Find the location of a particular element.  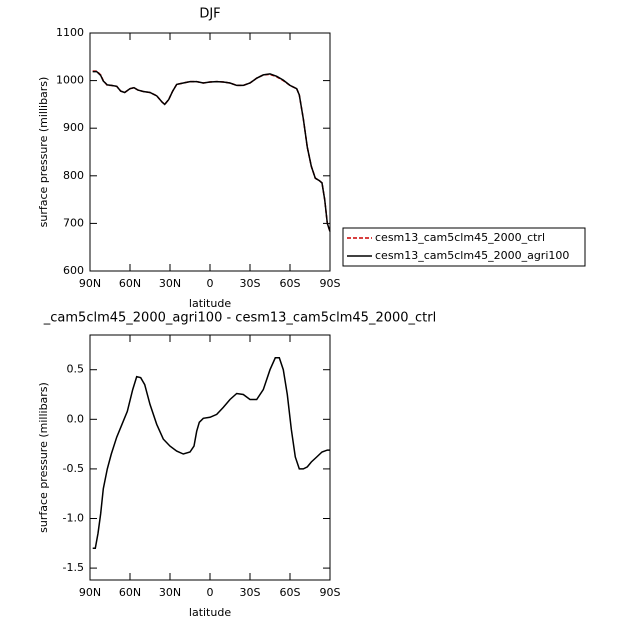

y-tick-label: 900 is located at coordinates (73, 127).